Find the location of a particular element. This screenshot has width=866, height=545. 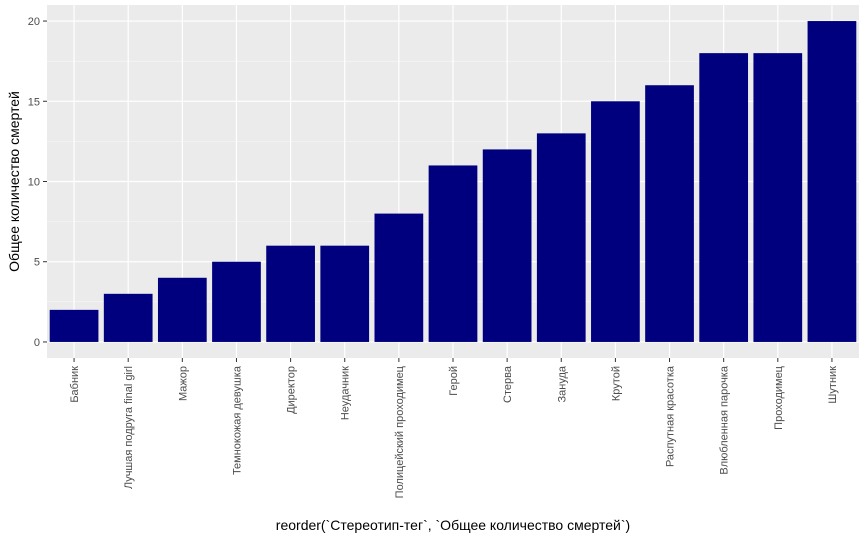

x-tick-label: Лучшая подруга final girl is located at coordinates (129, 427).